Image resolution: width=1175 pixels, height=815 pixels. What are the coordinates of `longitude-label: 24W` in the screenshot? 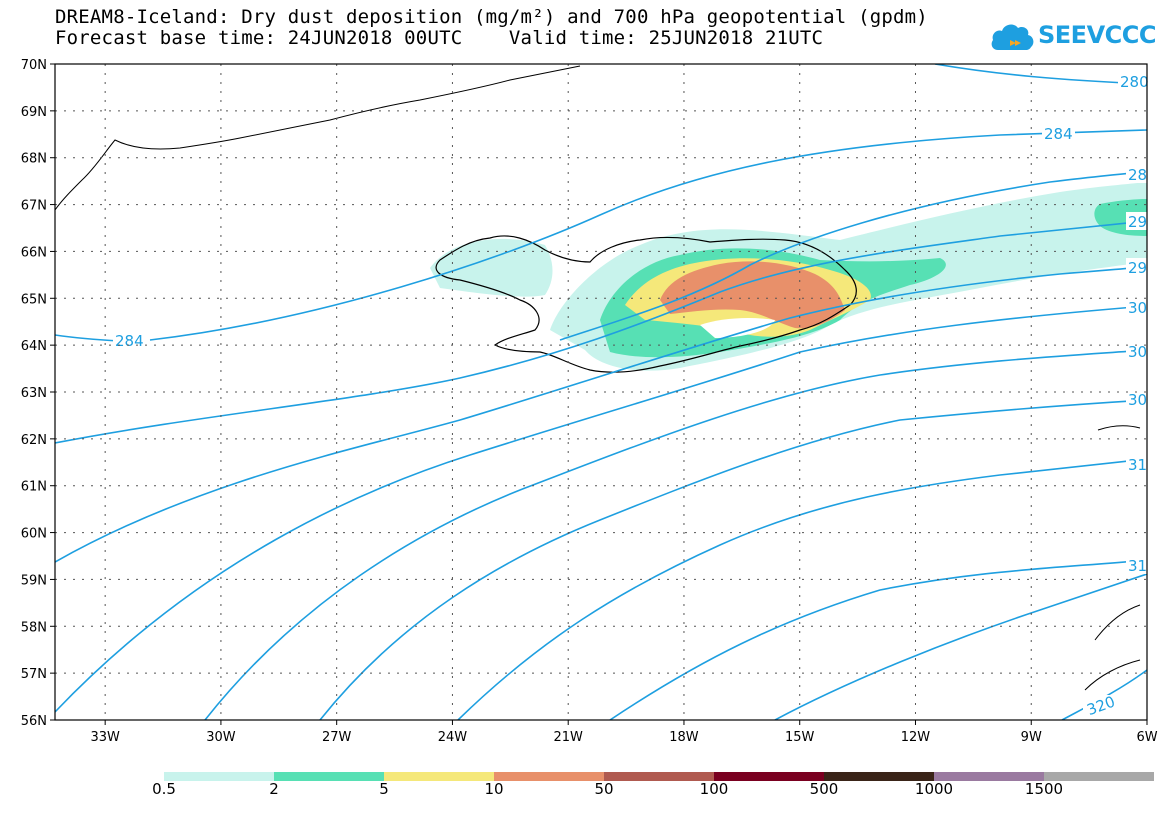 It's located at (453, 737).